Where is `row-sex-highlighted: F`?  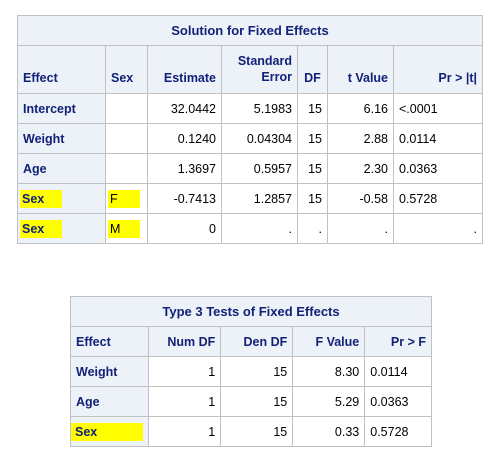
row-sex-highlighted: F is located at coordinates (126, 198).